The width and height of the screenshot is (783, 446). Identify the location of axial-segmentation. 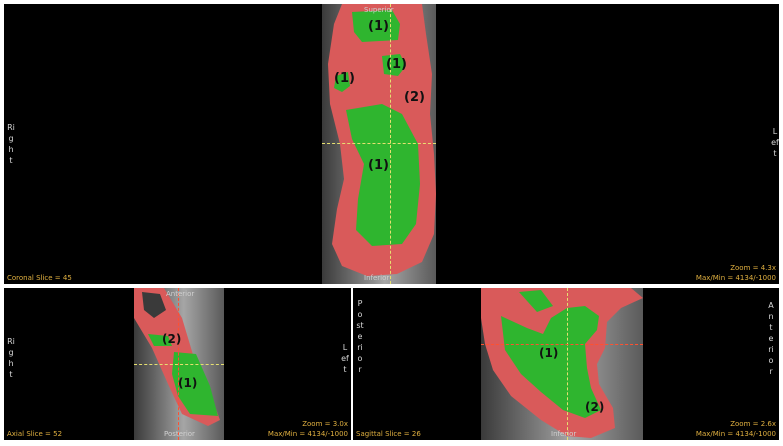
(177, 357).